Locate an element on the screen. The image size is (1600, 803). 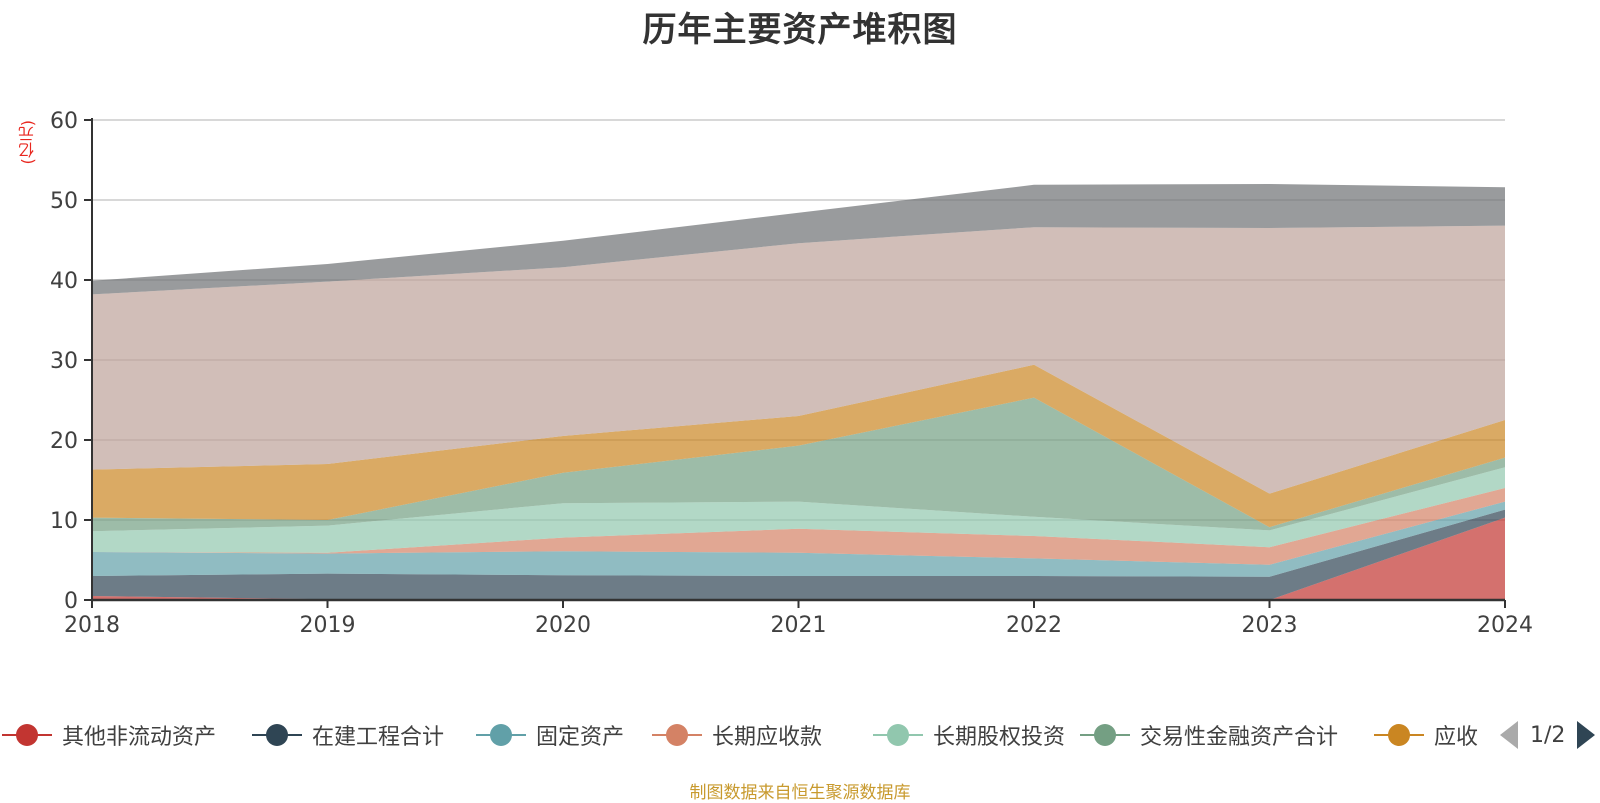
y-tick-label: 20 is located at coordinates (64, 441).